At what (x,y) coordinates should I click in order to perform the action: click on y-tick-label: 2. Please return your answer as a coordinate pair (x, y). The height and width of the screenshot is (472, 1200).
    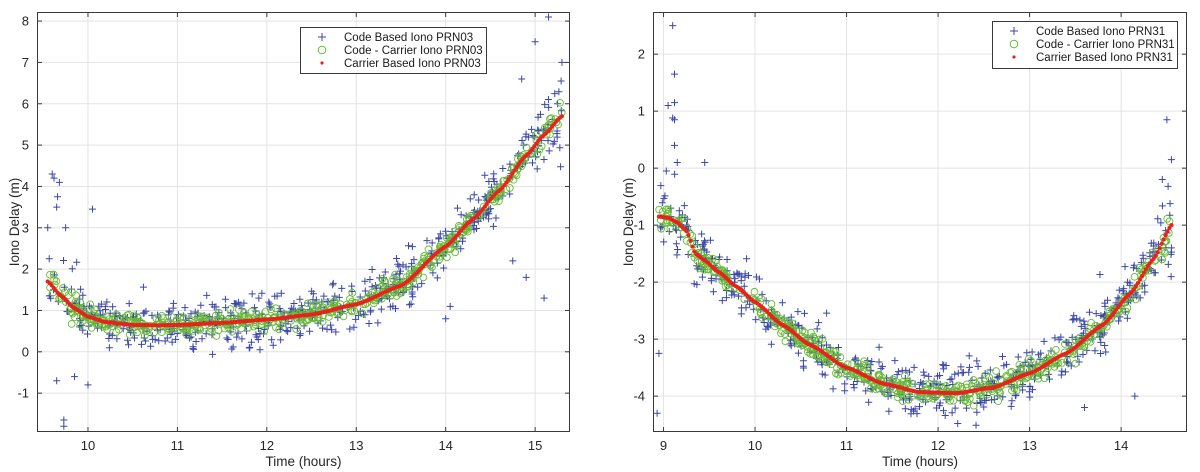
    Looking at the image, I should click on (25, 269).